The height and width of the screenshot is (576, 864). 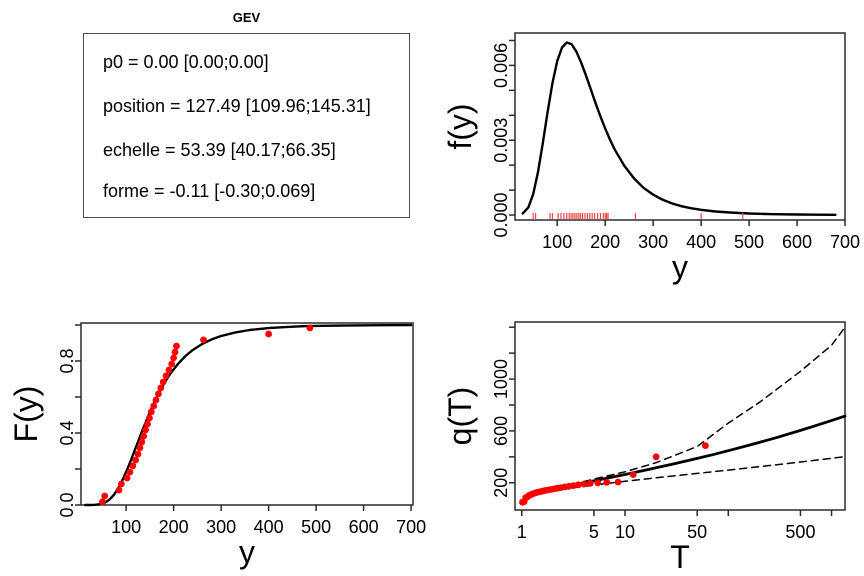 I want to click on gev-cdf-curve, so click(x=248, y=415).